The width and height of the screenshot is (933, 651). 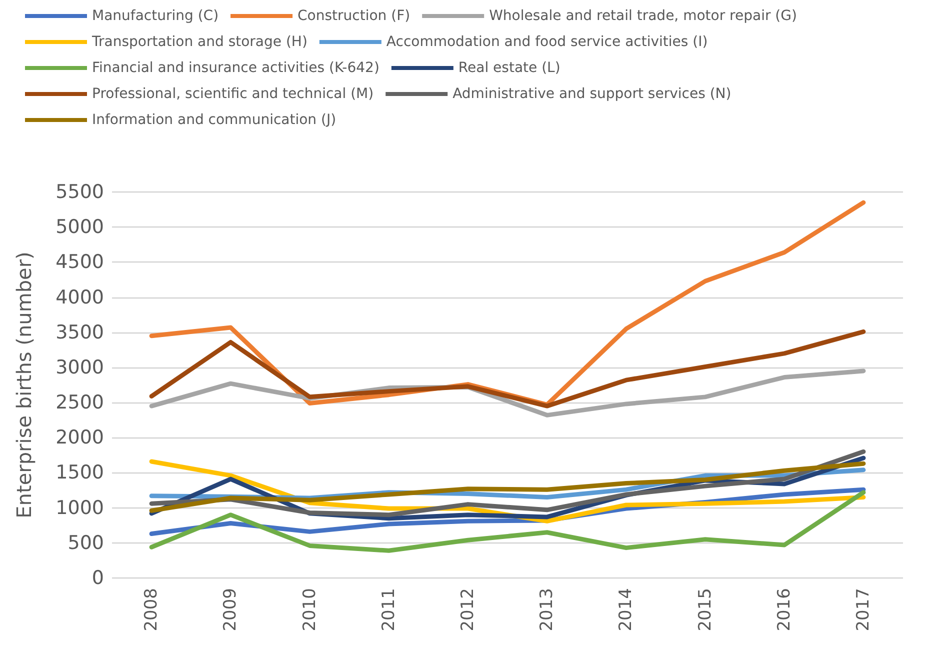 What do you see at coordinates (863, 610) in the screenshot?
I see `x-tick-label: 2017` at bounding box center [863, 610].